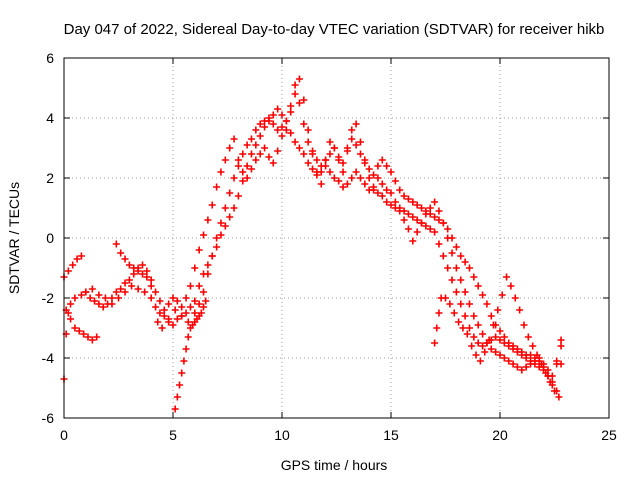 This screenshot has height=480, width=640. I want to click on y-tick-label: 2, so click(50, 178).